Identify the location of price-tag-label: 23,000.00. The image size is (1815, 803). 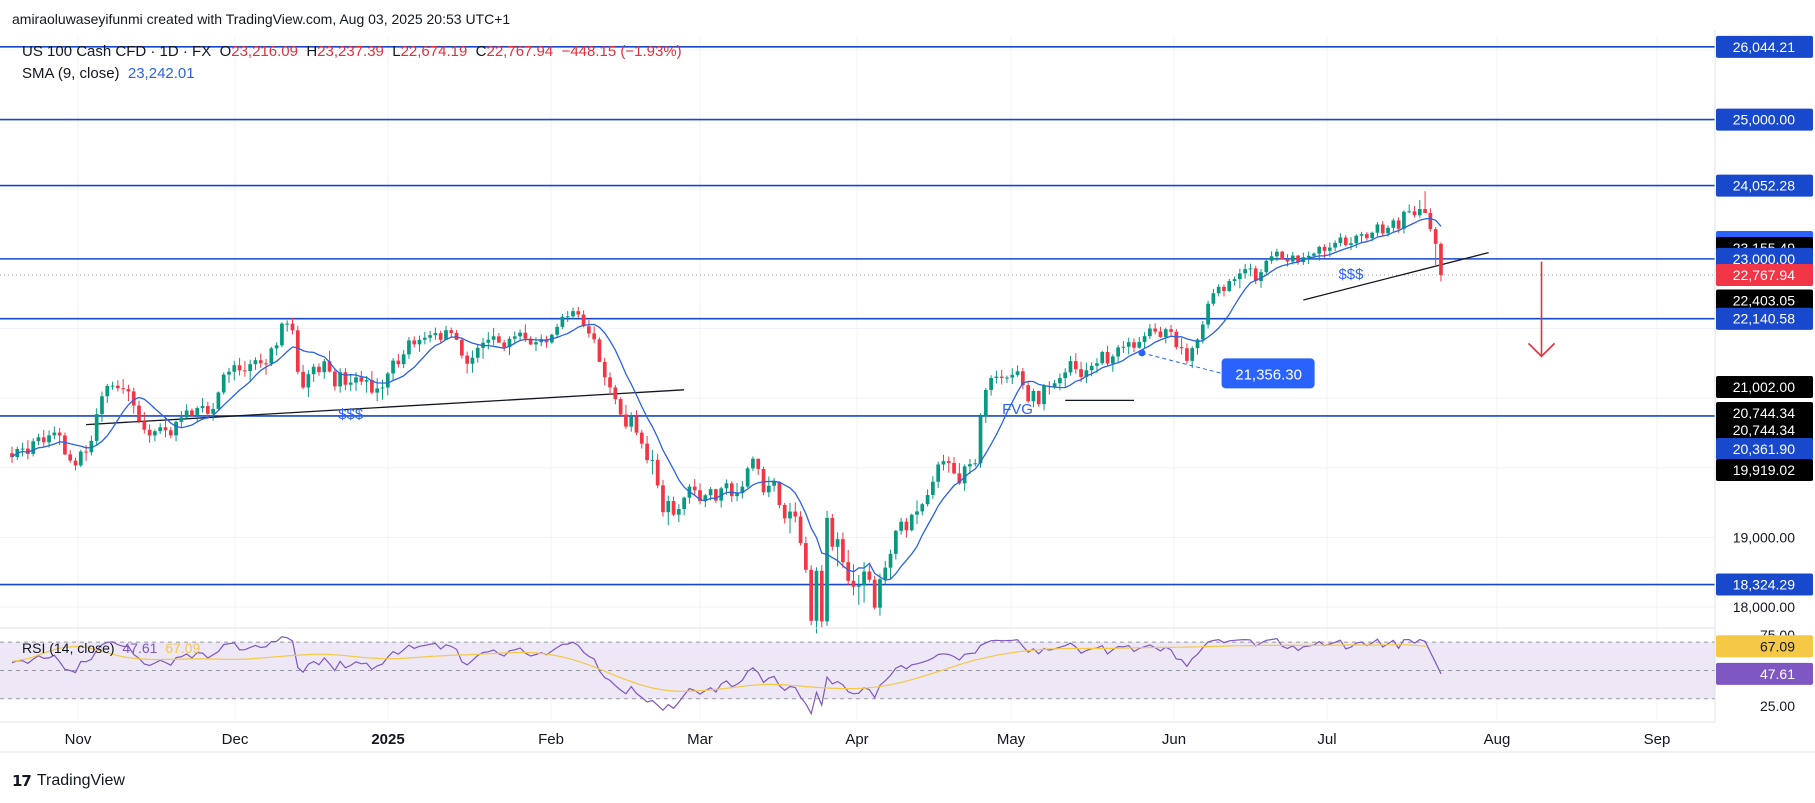
(1764, 259).